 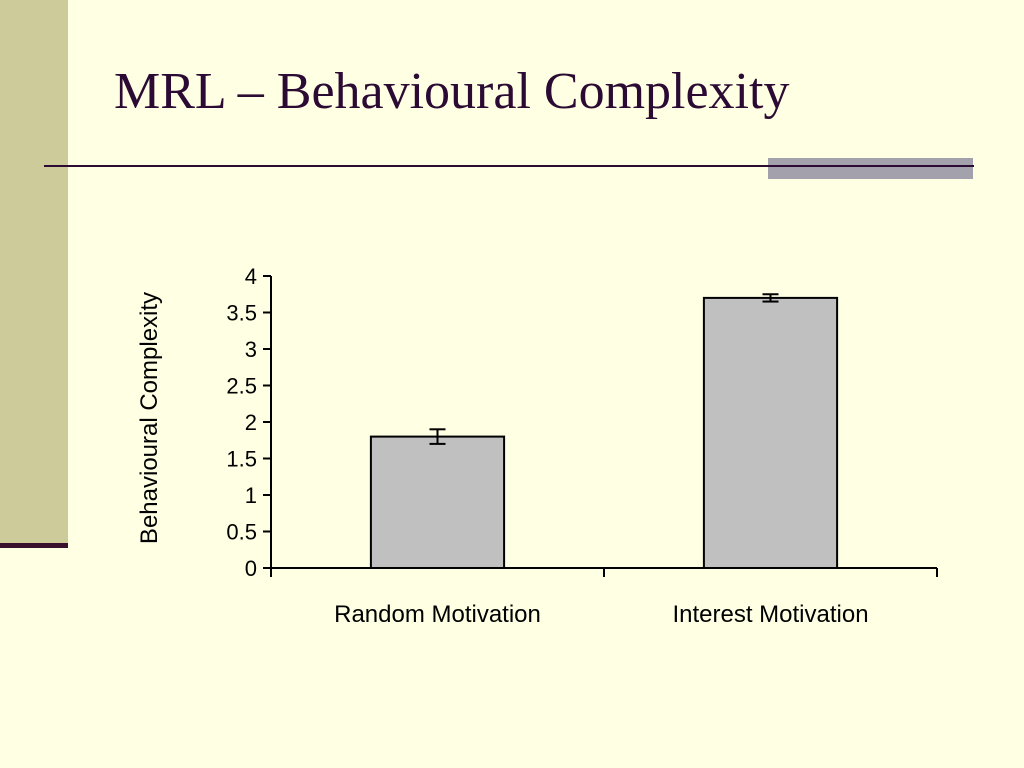 I want to click on bar-random-motivation, so click(x=437, y=502).